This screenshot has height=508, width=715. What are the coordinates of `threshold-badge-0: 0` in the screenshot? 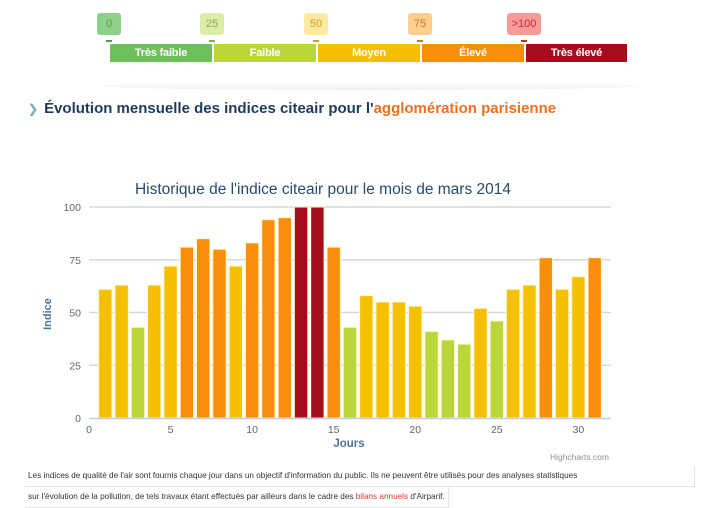 It's located at (109, 27).